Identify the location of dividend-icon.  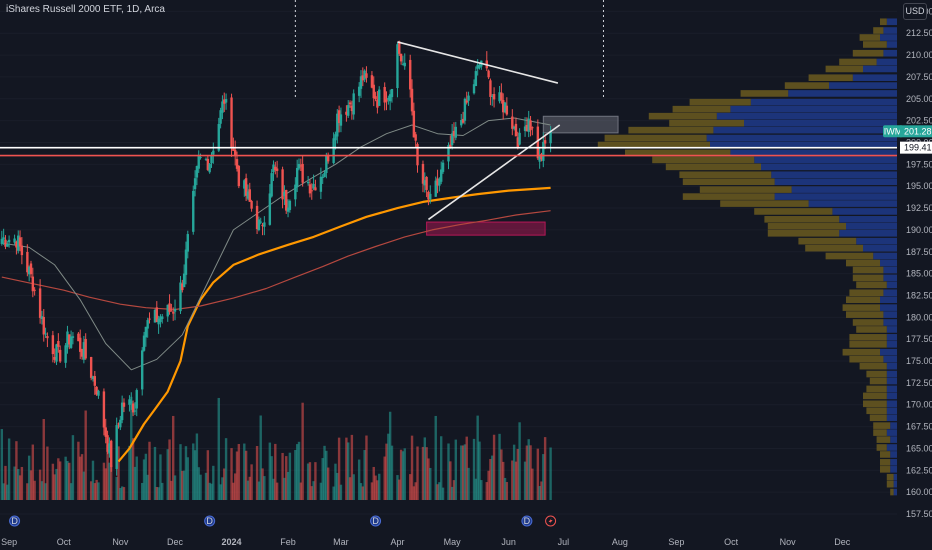
(210, 521).